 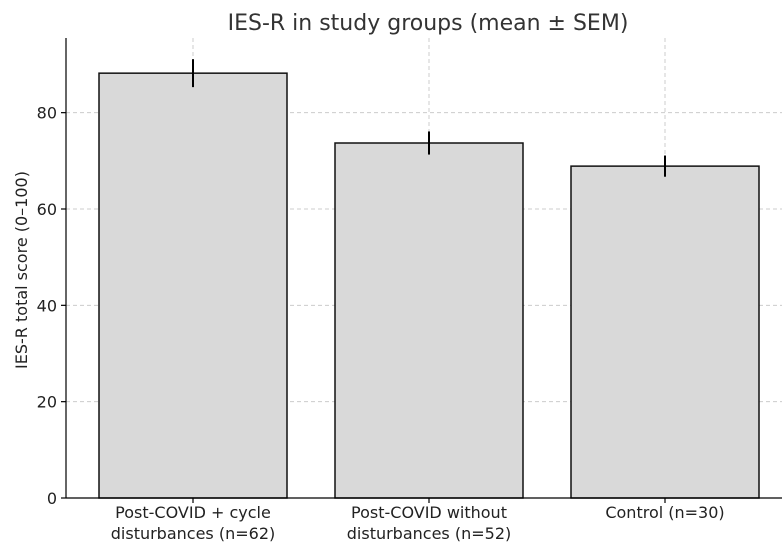 What do you see at coordinates (665, 332) in the screenshot?
I see `bar` at bounding box center [665, 332].